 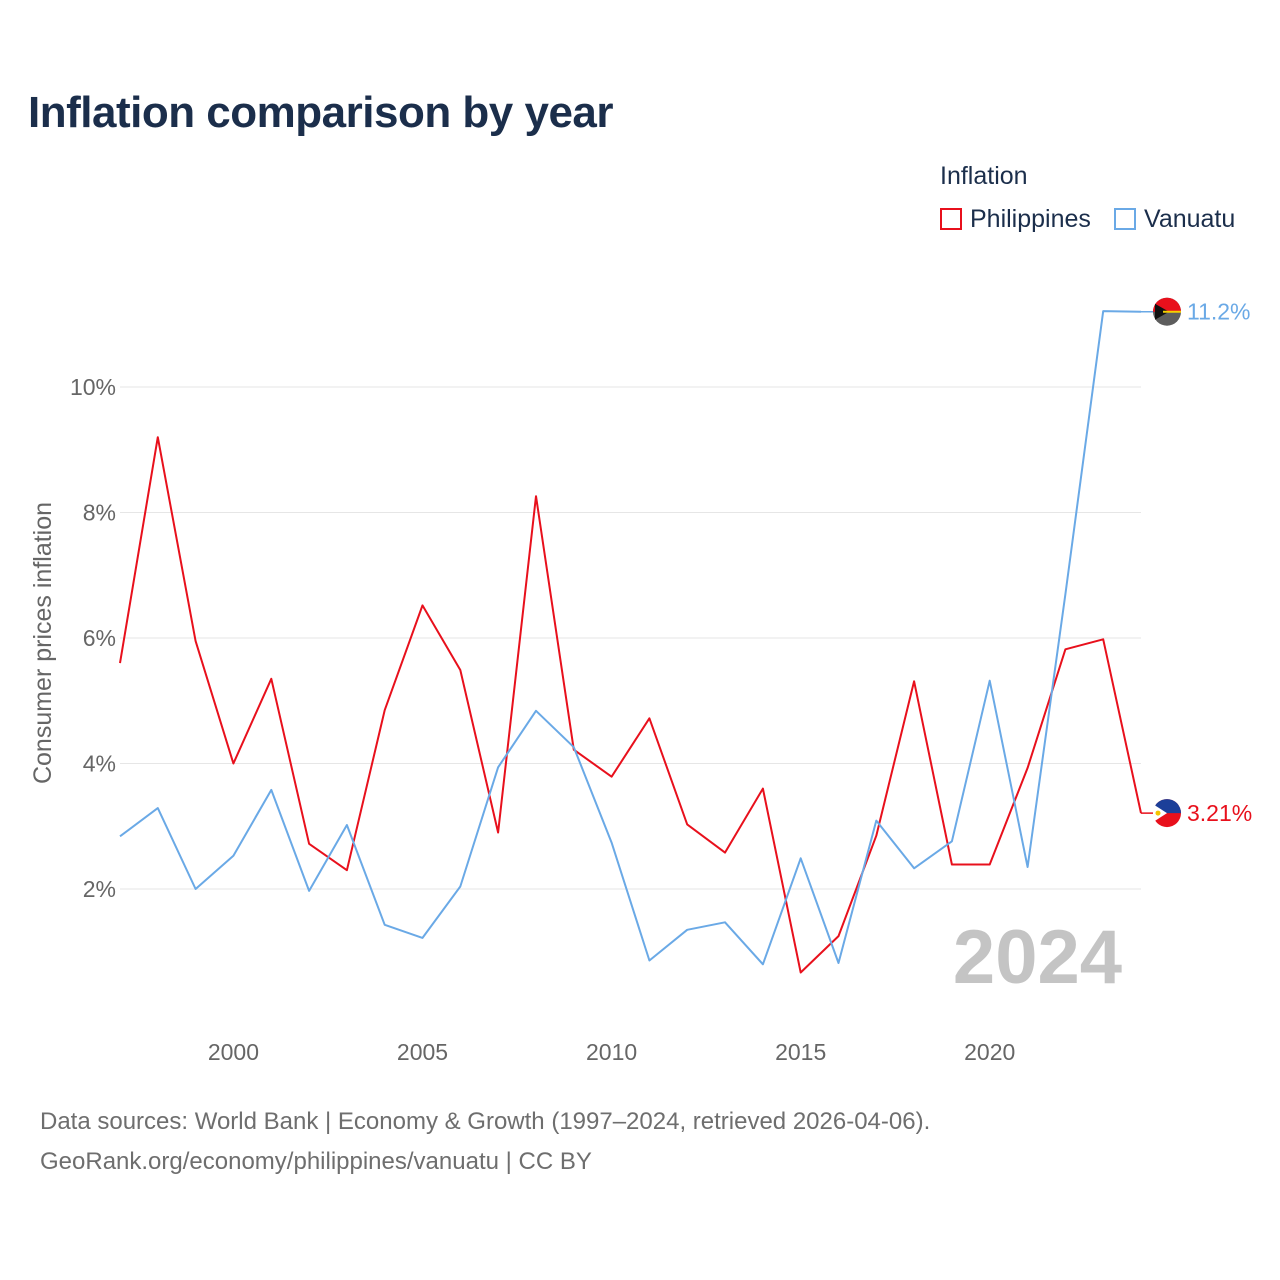 I want to click on legend-swatch-vanuatu, so click(x=1125, y=219).